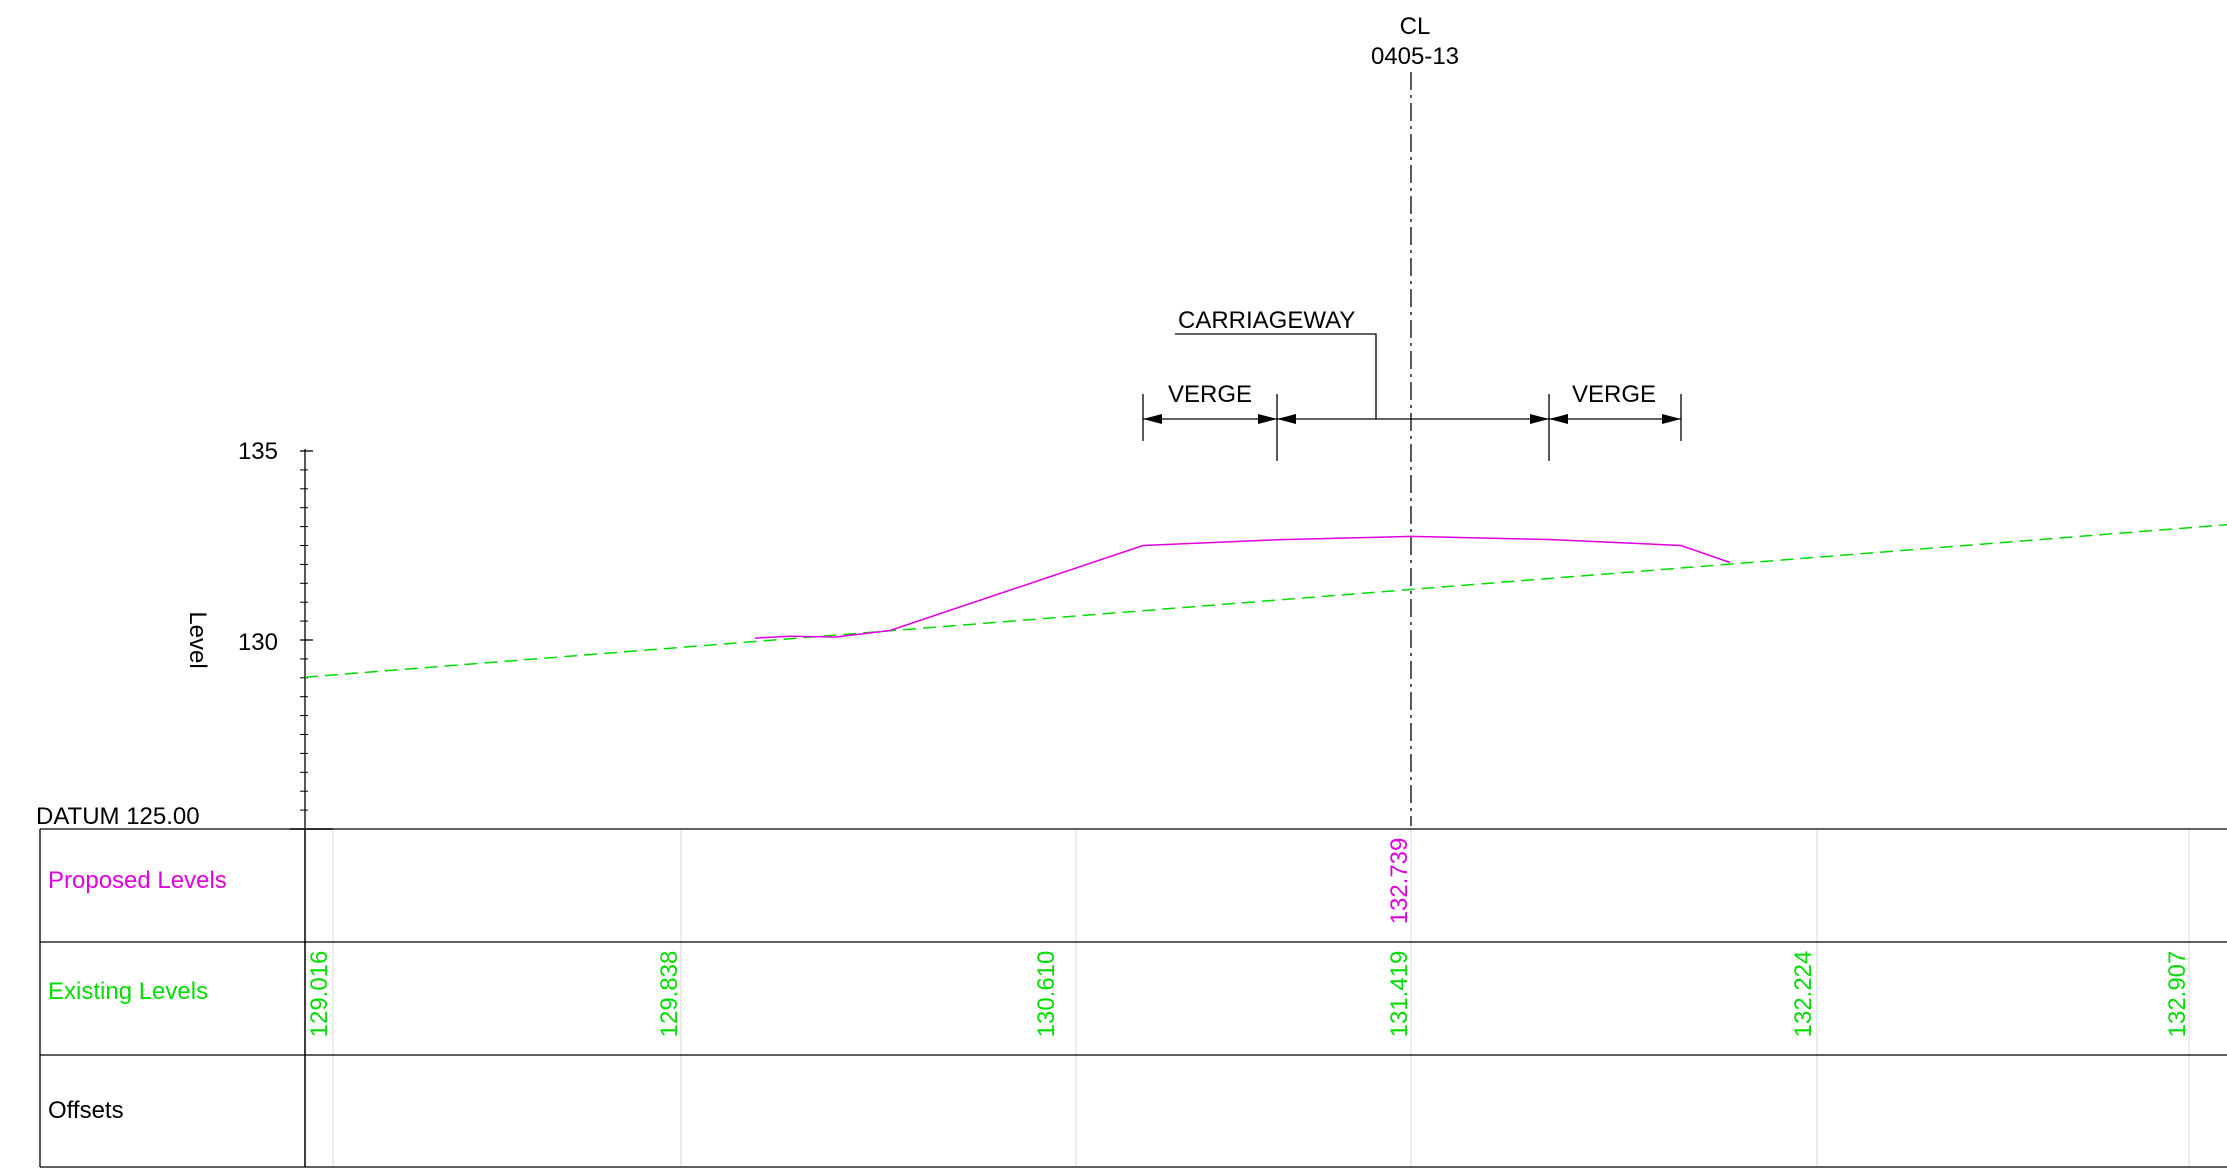  Describe the element at coordinates (86, 1110) in the screenshot. I see `row-label-offsets: Offsets` at that location.